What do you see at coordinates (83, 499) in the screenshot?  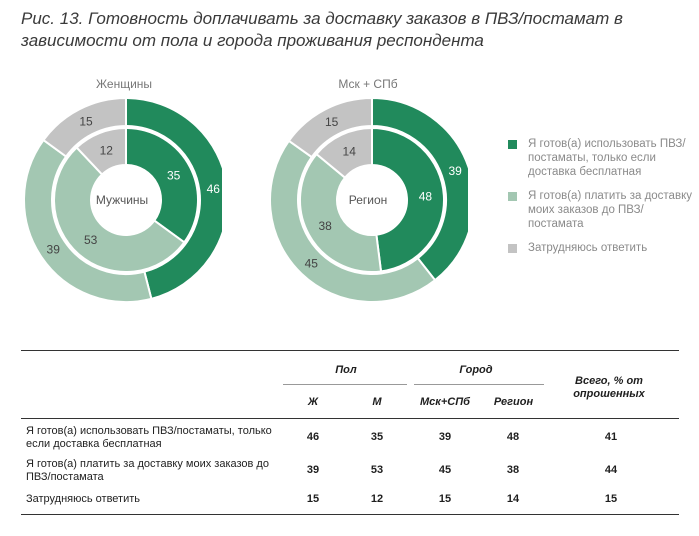 I see `row-3-label: Затрудняюсь ответить` at bounding box center [83, 499].